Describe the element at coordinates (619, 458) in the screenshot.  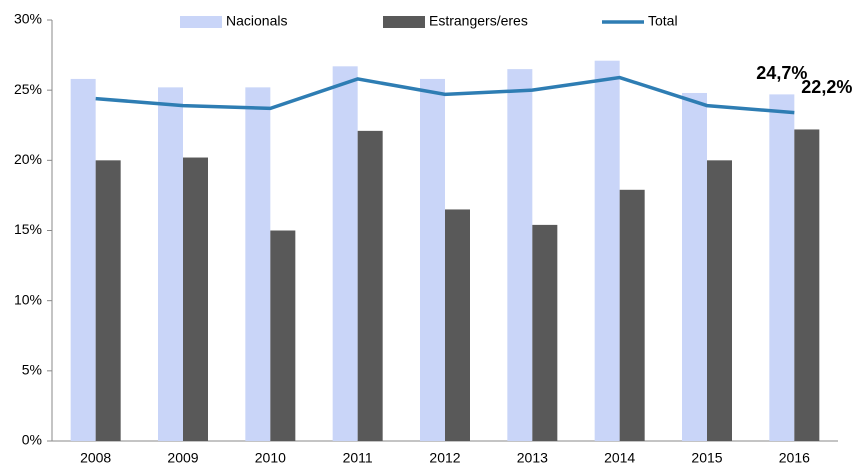
I see `x-tick-label: 2014` at that location.